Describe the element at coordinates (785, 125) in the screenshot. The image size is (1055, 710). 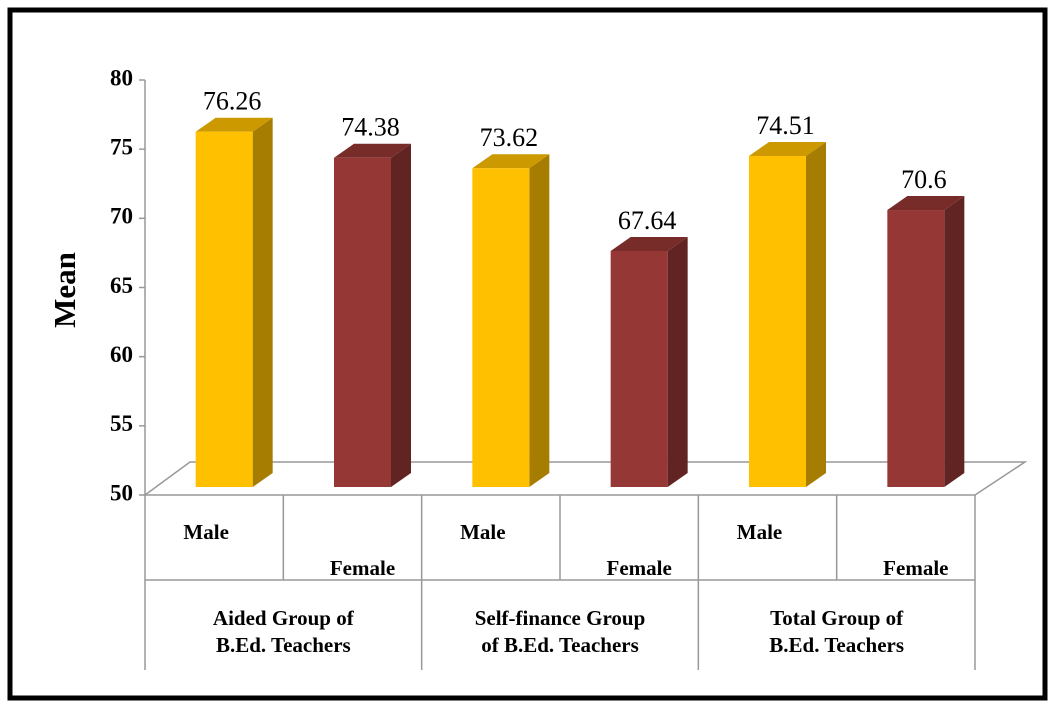
I see `data-label: 74.51` at that location.